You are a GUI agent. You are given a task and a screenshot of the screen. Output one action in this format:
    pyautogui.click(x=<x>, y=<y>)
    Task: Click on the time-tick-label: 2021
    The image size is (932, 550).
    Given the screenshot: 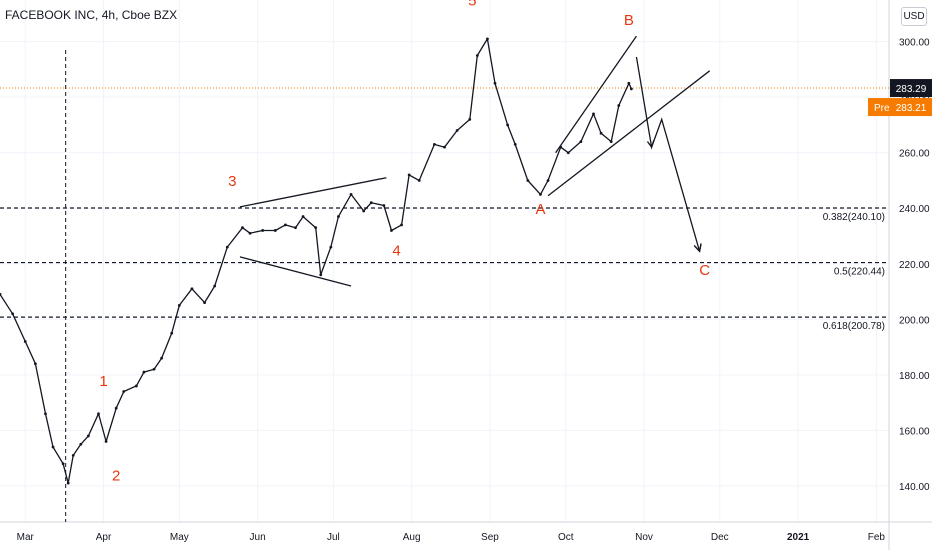 What is the action you would take?
    pyautogui.click(x=798, y=537)
    